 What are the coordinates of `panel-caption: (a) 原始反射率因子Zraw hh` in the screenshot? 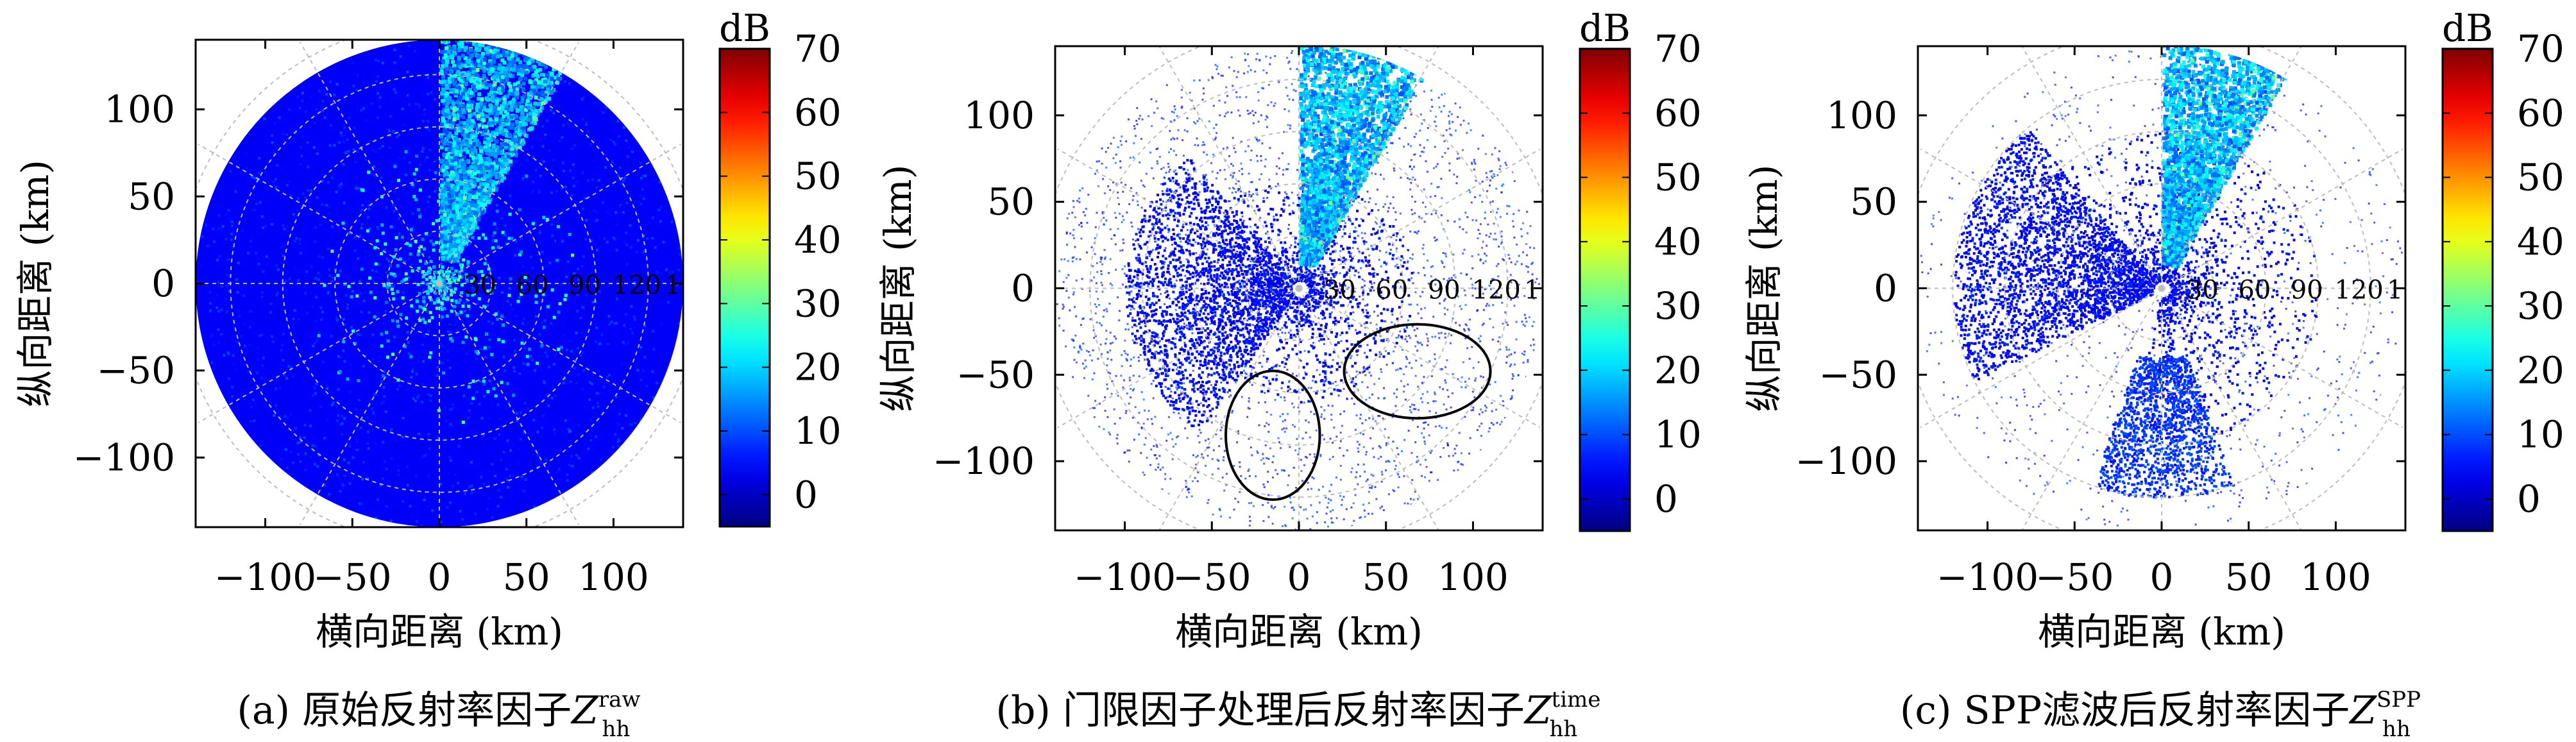 It's located at (438, 714).